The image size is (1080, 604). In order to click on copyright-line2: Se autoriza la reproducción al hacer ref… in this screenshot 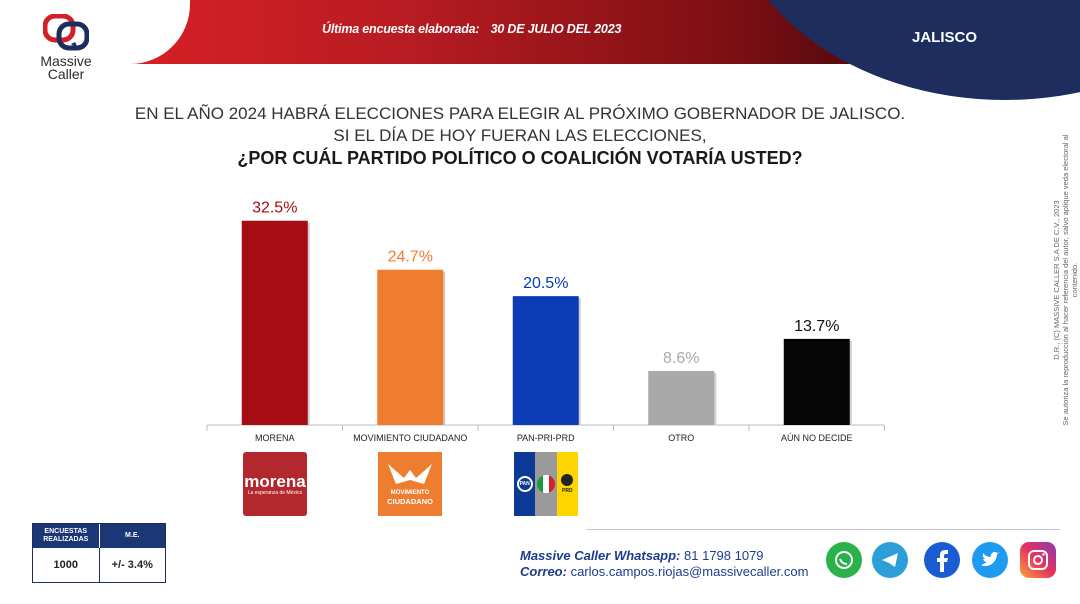, I will do `click(1070, 280)`.